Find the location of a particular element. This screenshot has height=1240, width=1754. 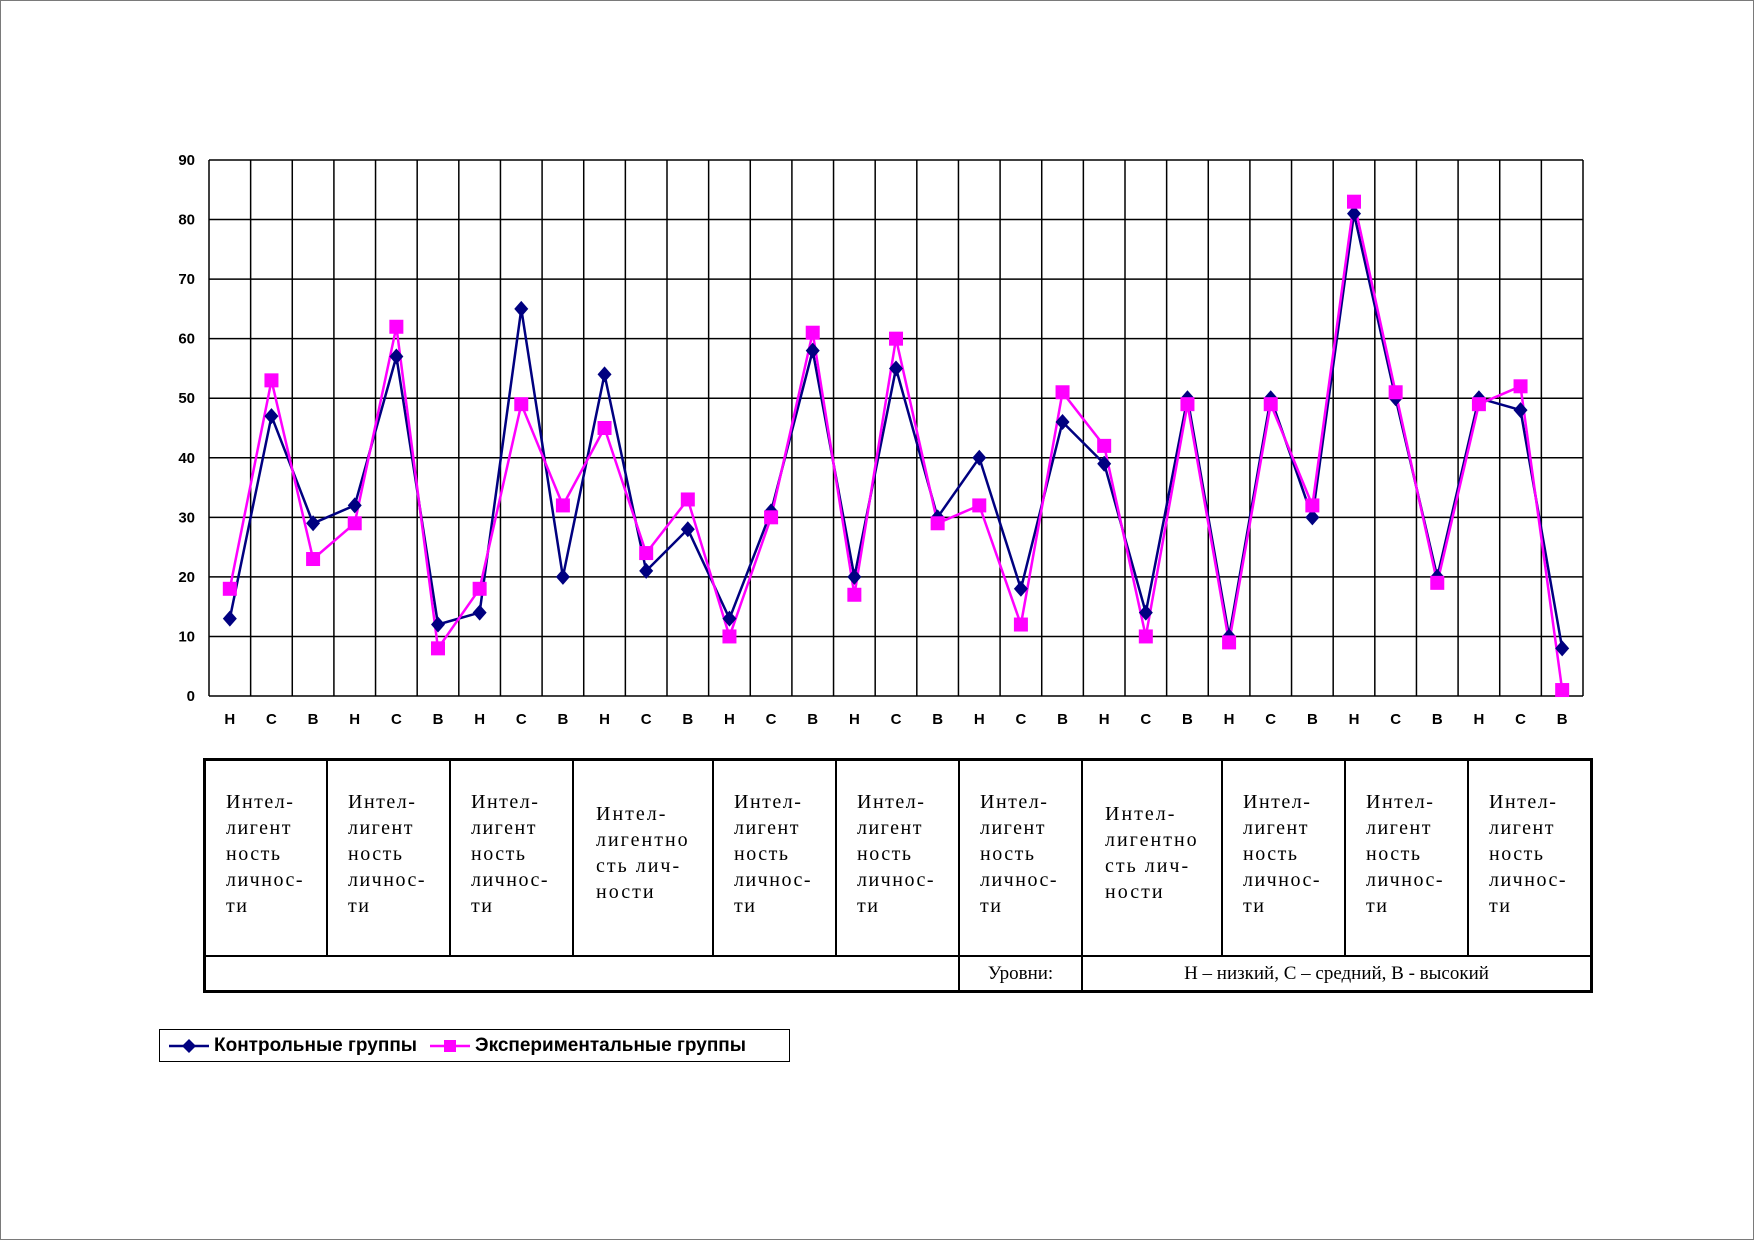

y-tick-label: 90 is located at coordinates (186, 160).